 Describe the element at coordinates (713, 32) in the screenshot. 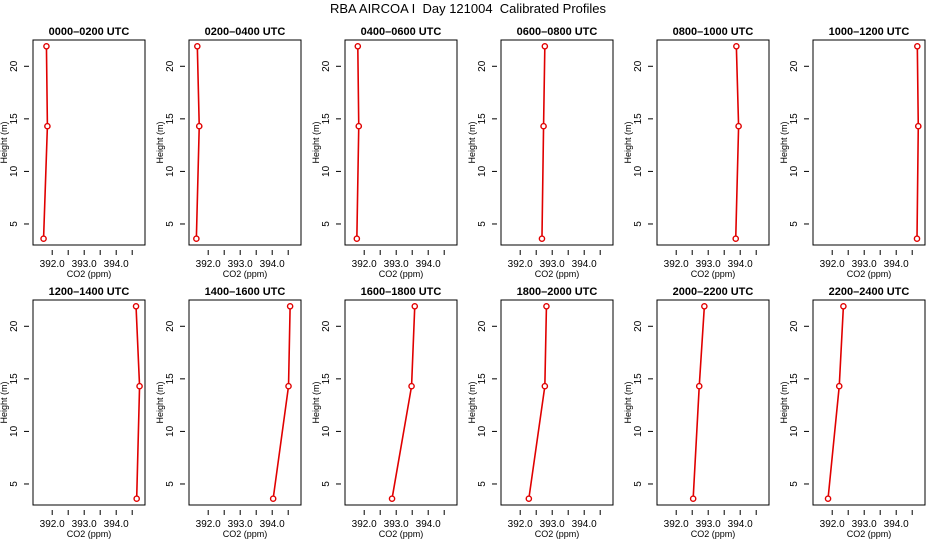

I see `panel-title: 0800–1000 UTC` at that location.